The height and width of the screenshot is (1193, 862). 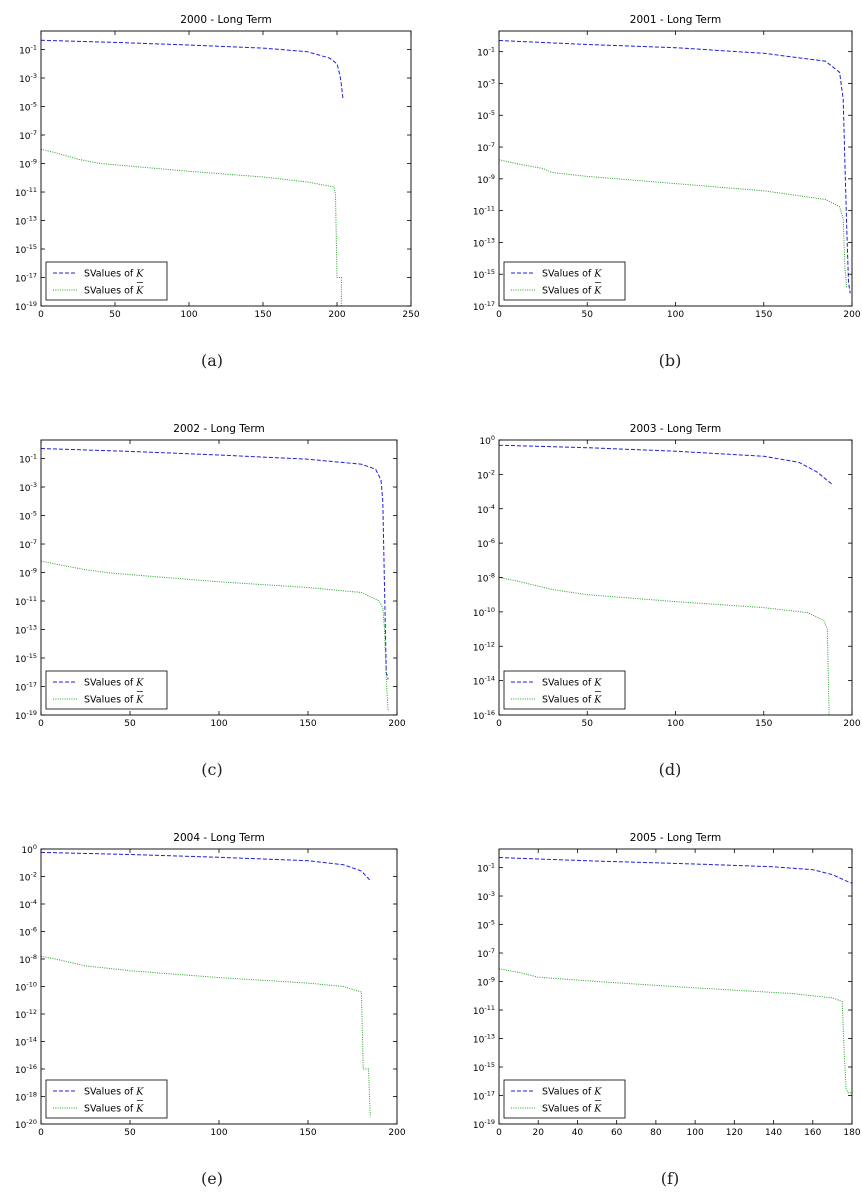 I want to click on subfigure-caption: (b), so click(x=670, y=360).